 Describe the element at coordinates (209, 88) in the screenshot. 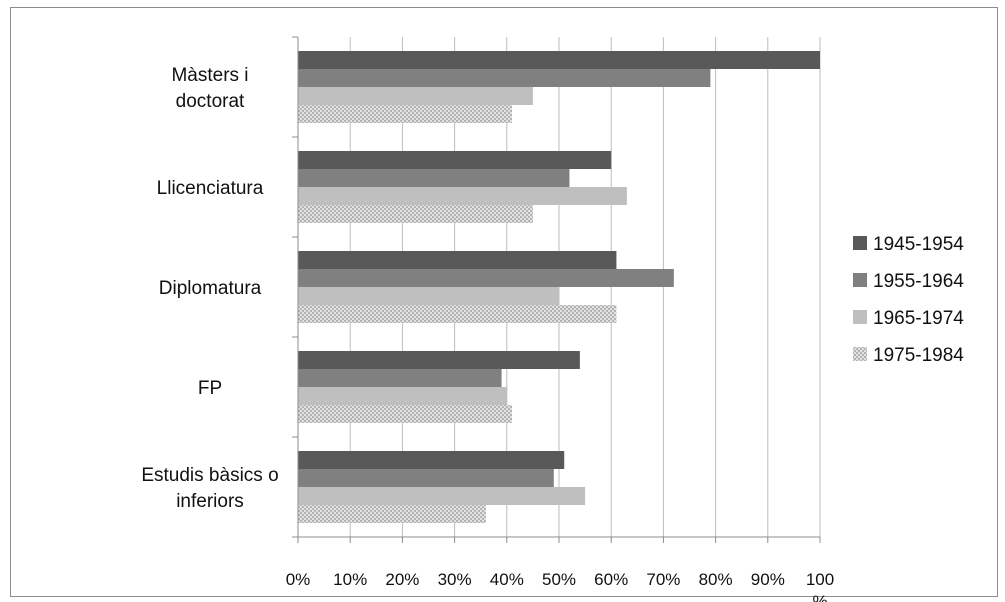

I see `category-label: Màsters i doctorat` at that location.